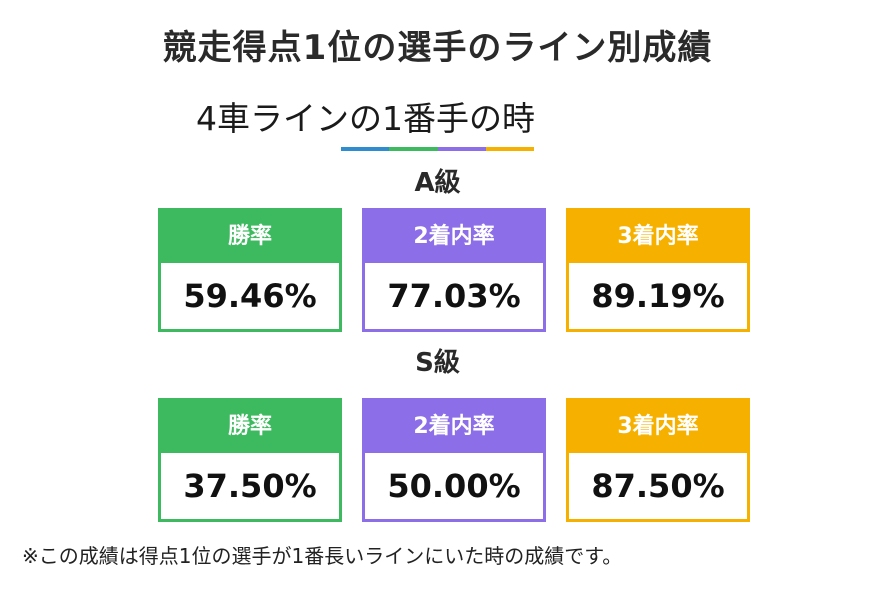 Image resolution: width=875 pixels, height=600 pixels. Describe the element at coordinates (365, 149) in the screenshot. I see `divider-segment-blue` at that location.